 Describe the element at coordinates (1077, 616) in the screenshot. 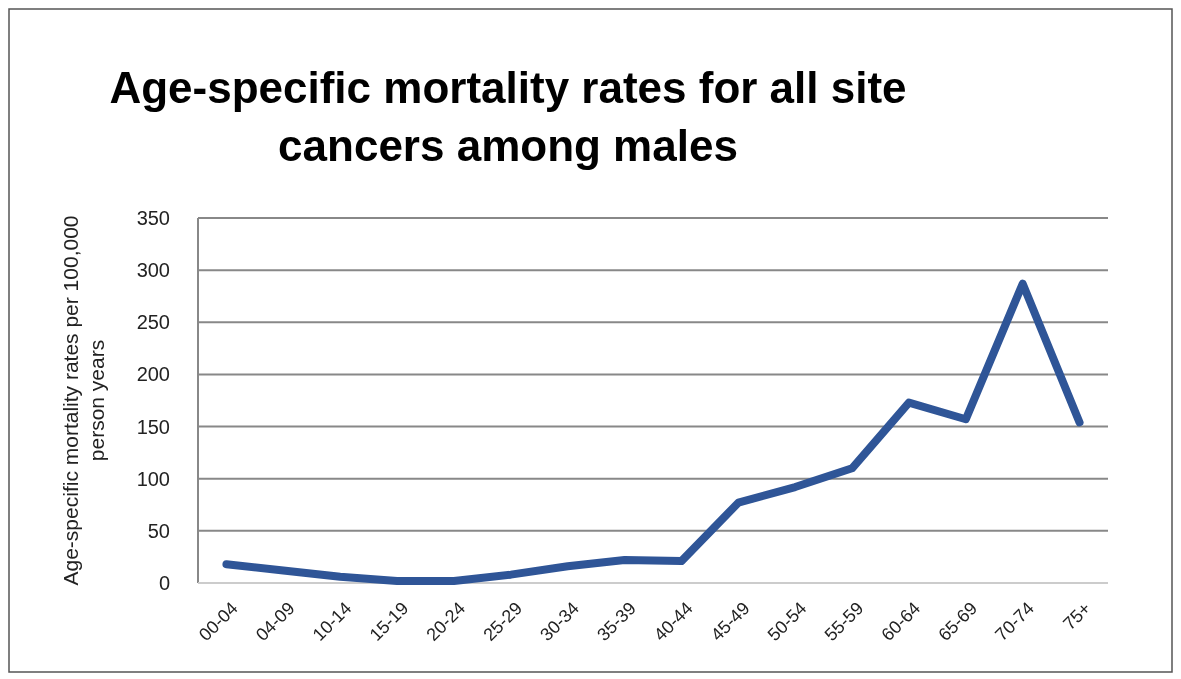

I see `x-tick-label: 75+` at that location.